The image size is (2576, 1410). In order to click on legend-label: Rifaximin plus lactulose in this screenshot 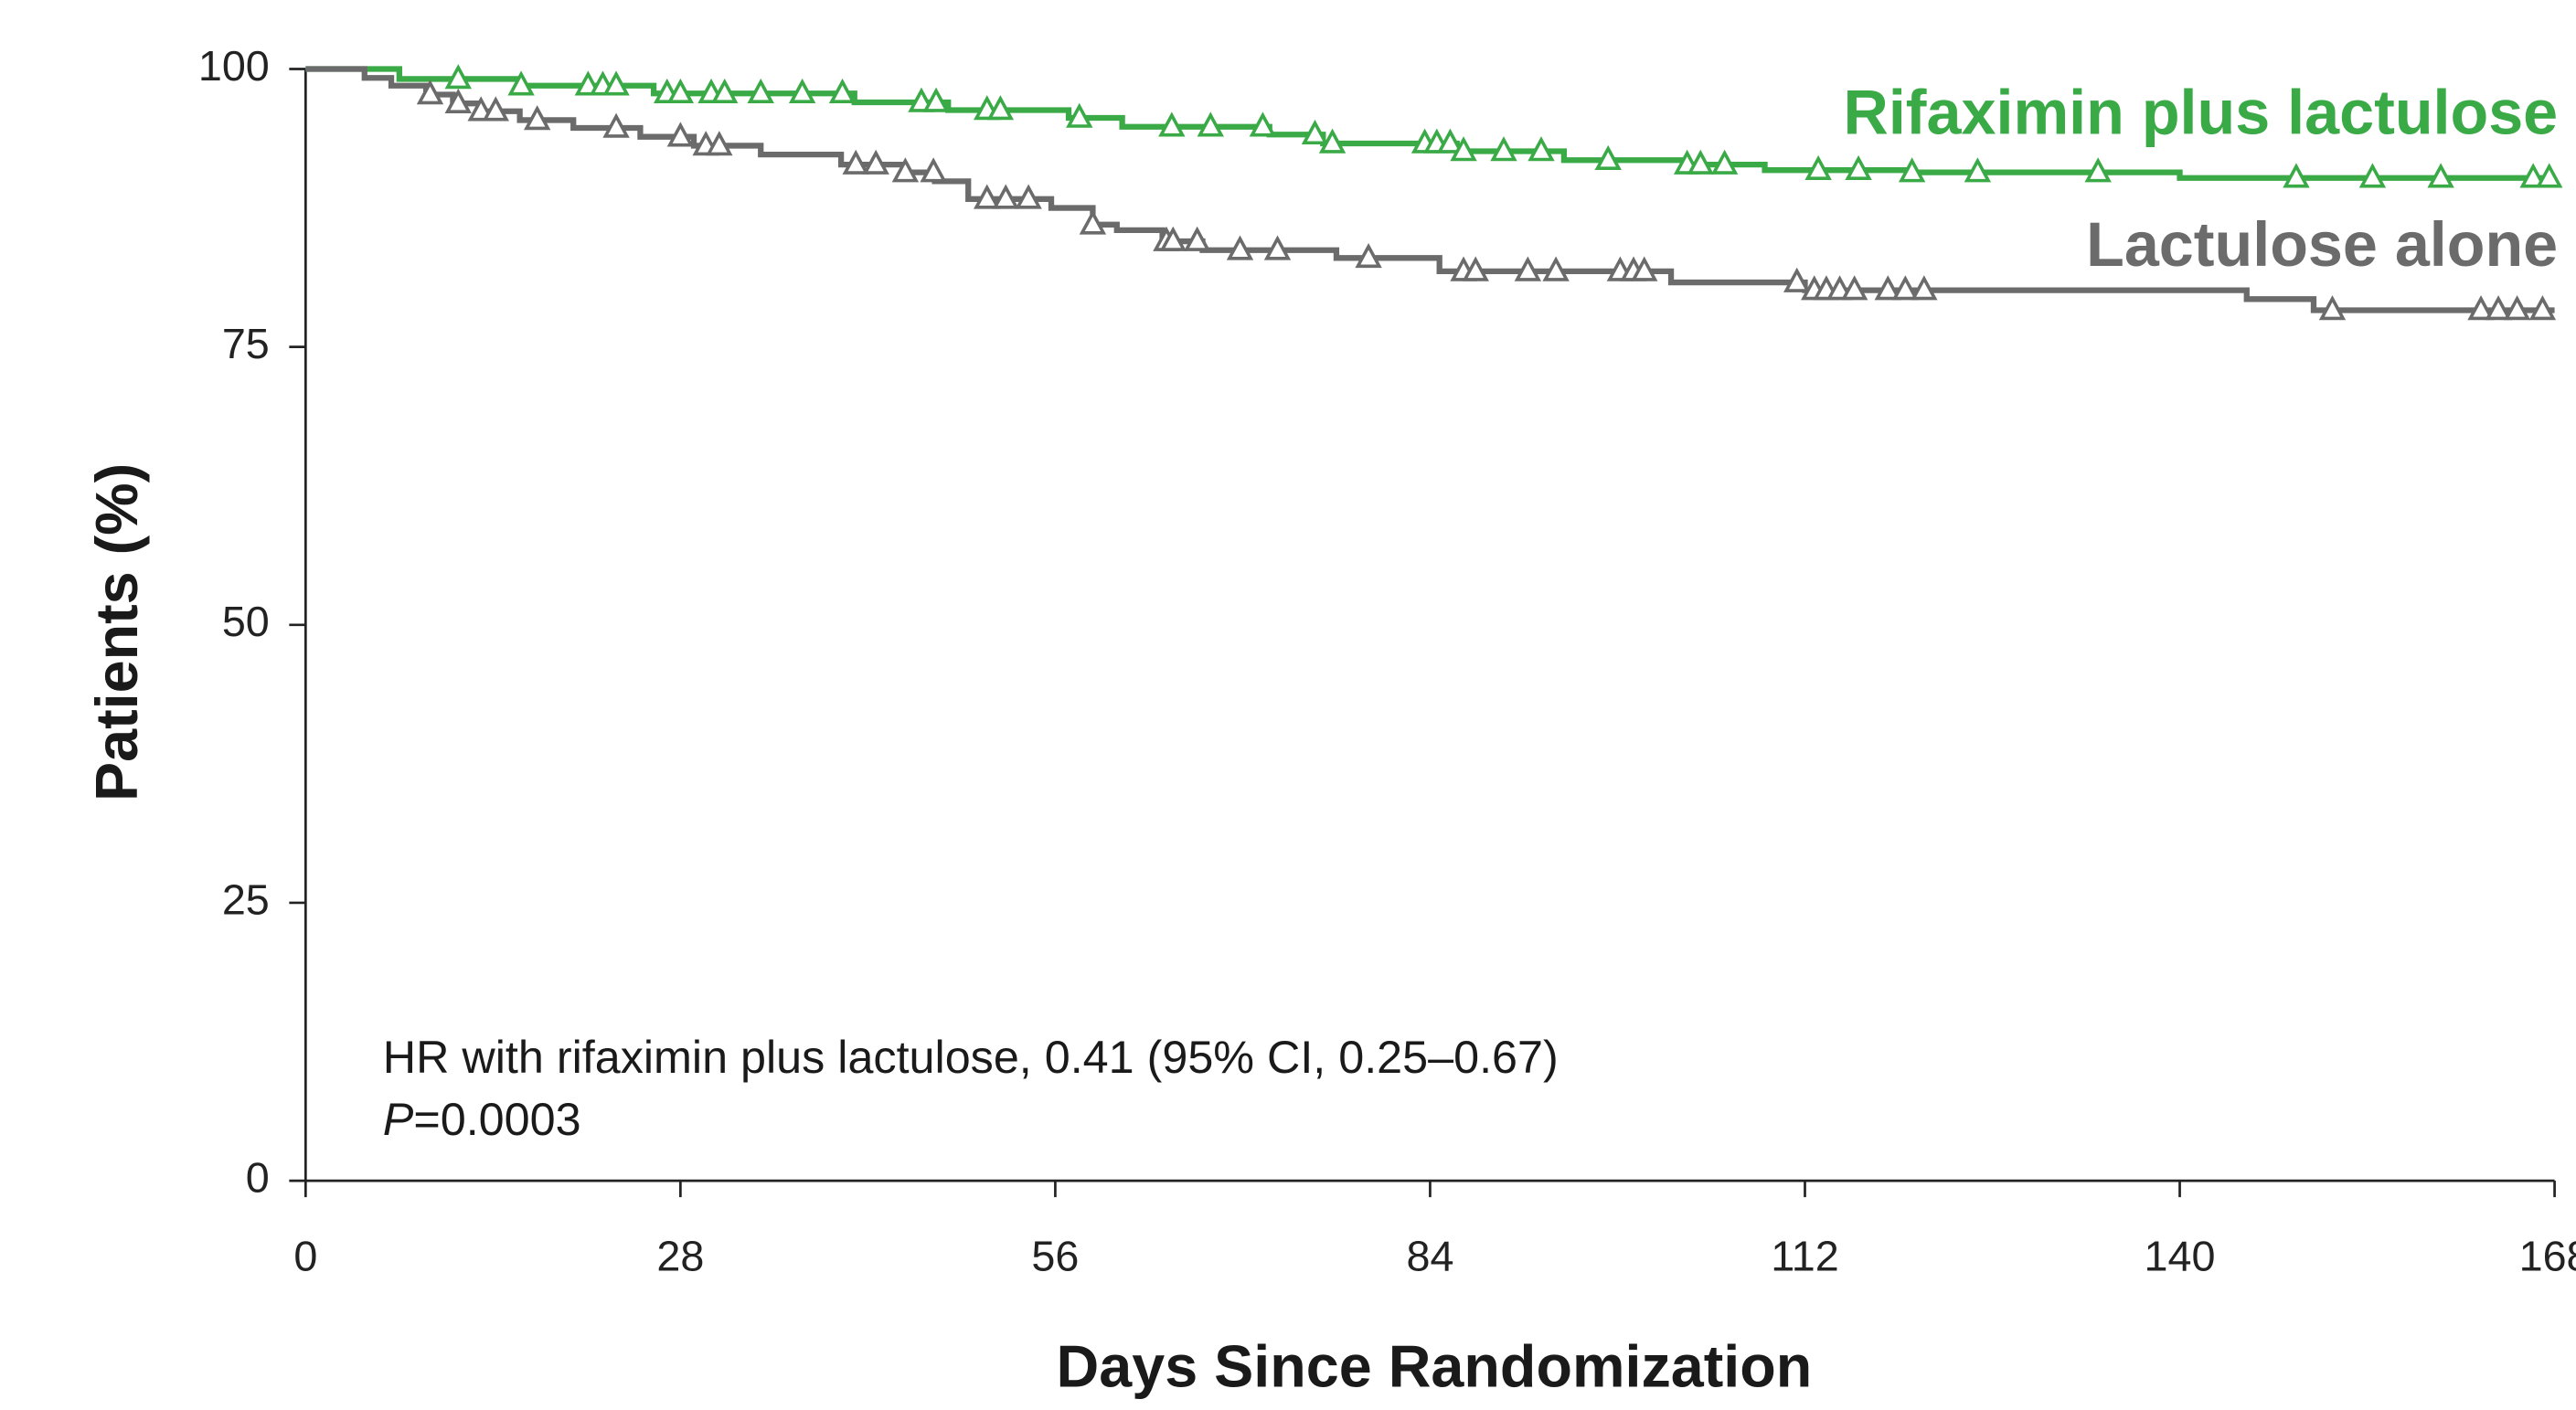, I will do `click(2201, 112)`.